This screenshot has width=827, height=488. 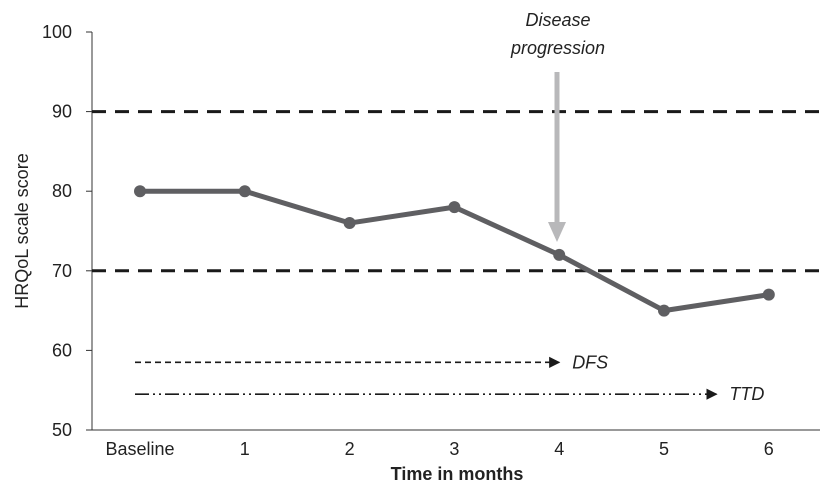 What do you see at coordinates (439, 449) in the screenshot?
I see `x-tick-group: Baseline 1 2 3 4 5 6` at bounding box center [439, 449].